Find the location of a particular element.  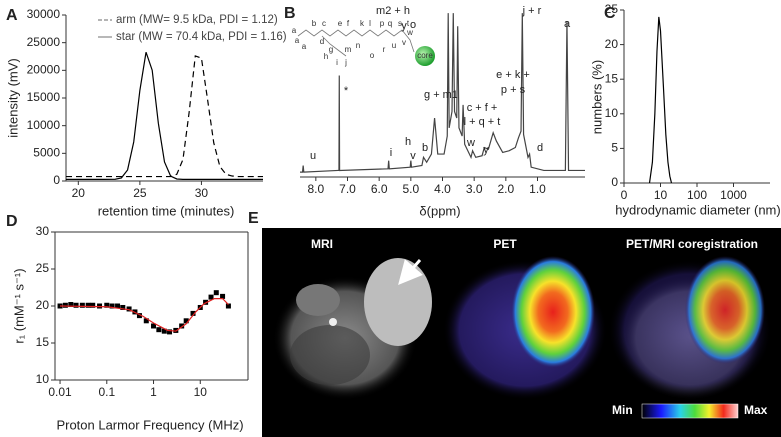

structure-label: g is located at coordinates (331, 49).